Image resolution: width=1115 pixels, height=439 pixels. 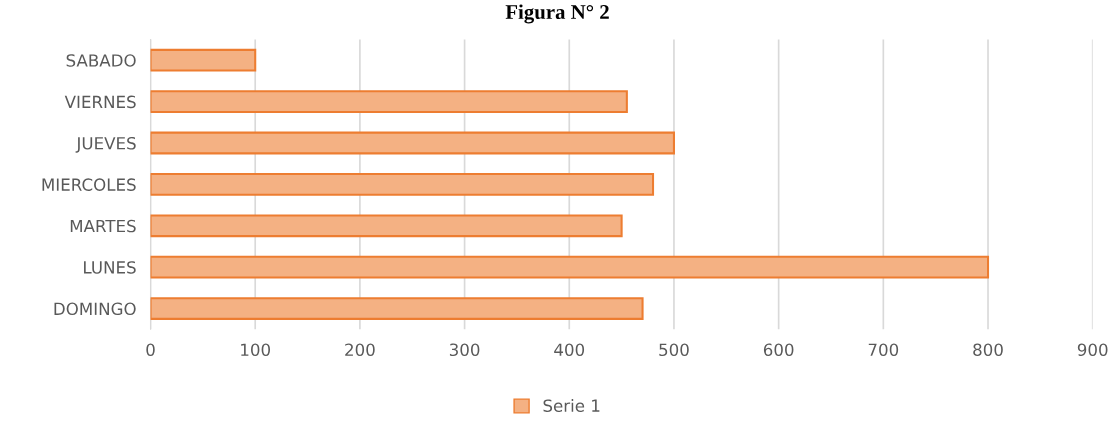 I want to click on y-tick-label: LUNES, so click(x=110, y=267).